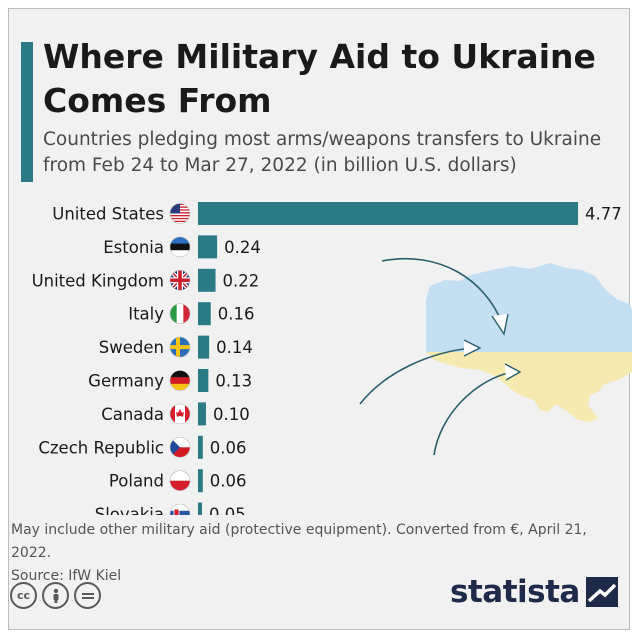 This screenshot has width=640, height=640. Describe the element at coordinates (513, 372) in the screenshot. I see `arrow-south-head` at that location.